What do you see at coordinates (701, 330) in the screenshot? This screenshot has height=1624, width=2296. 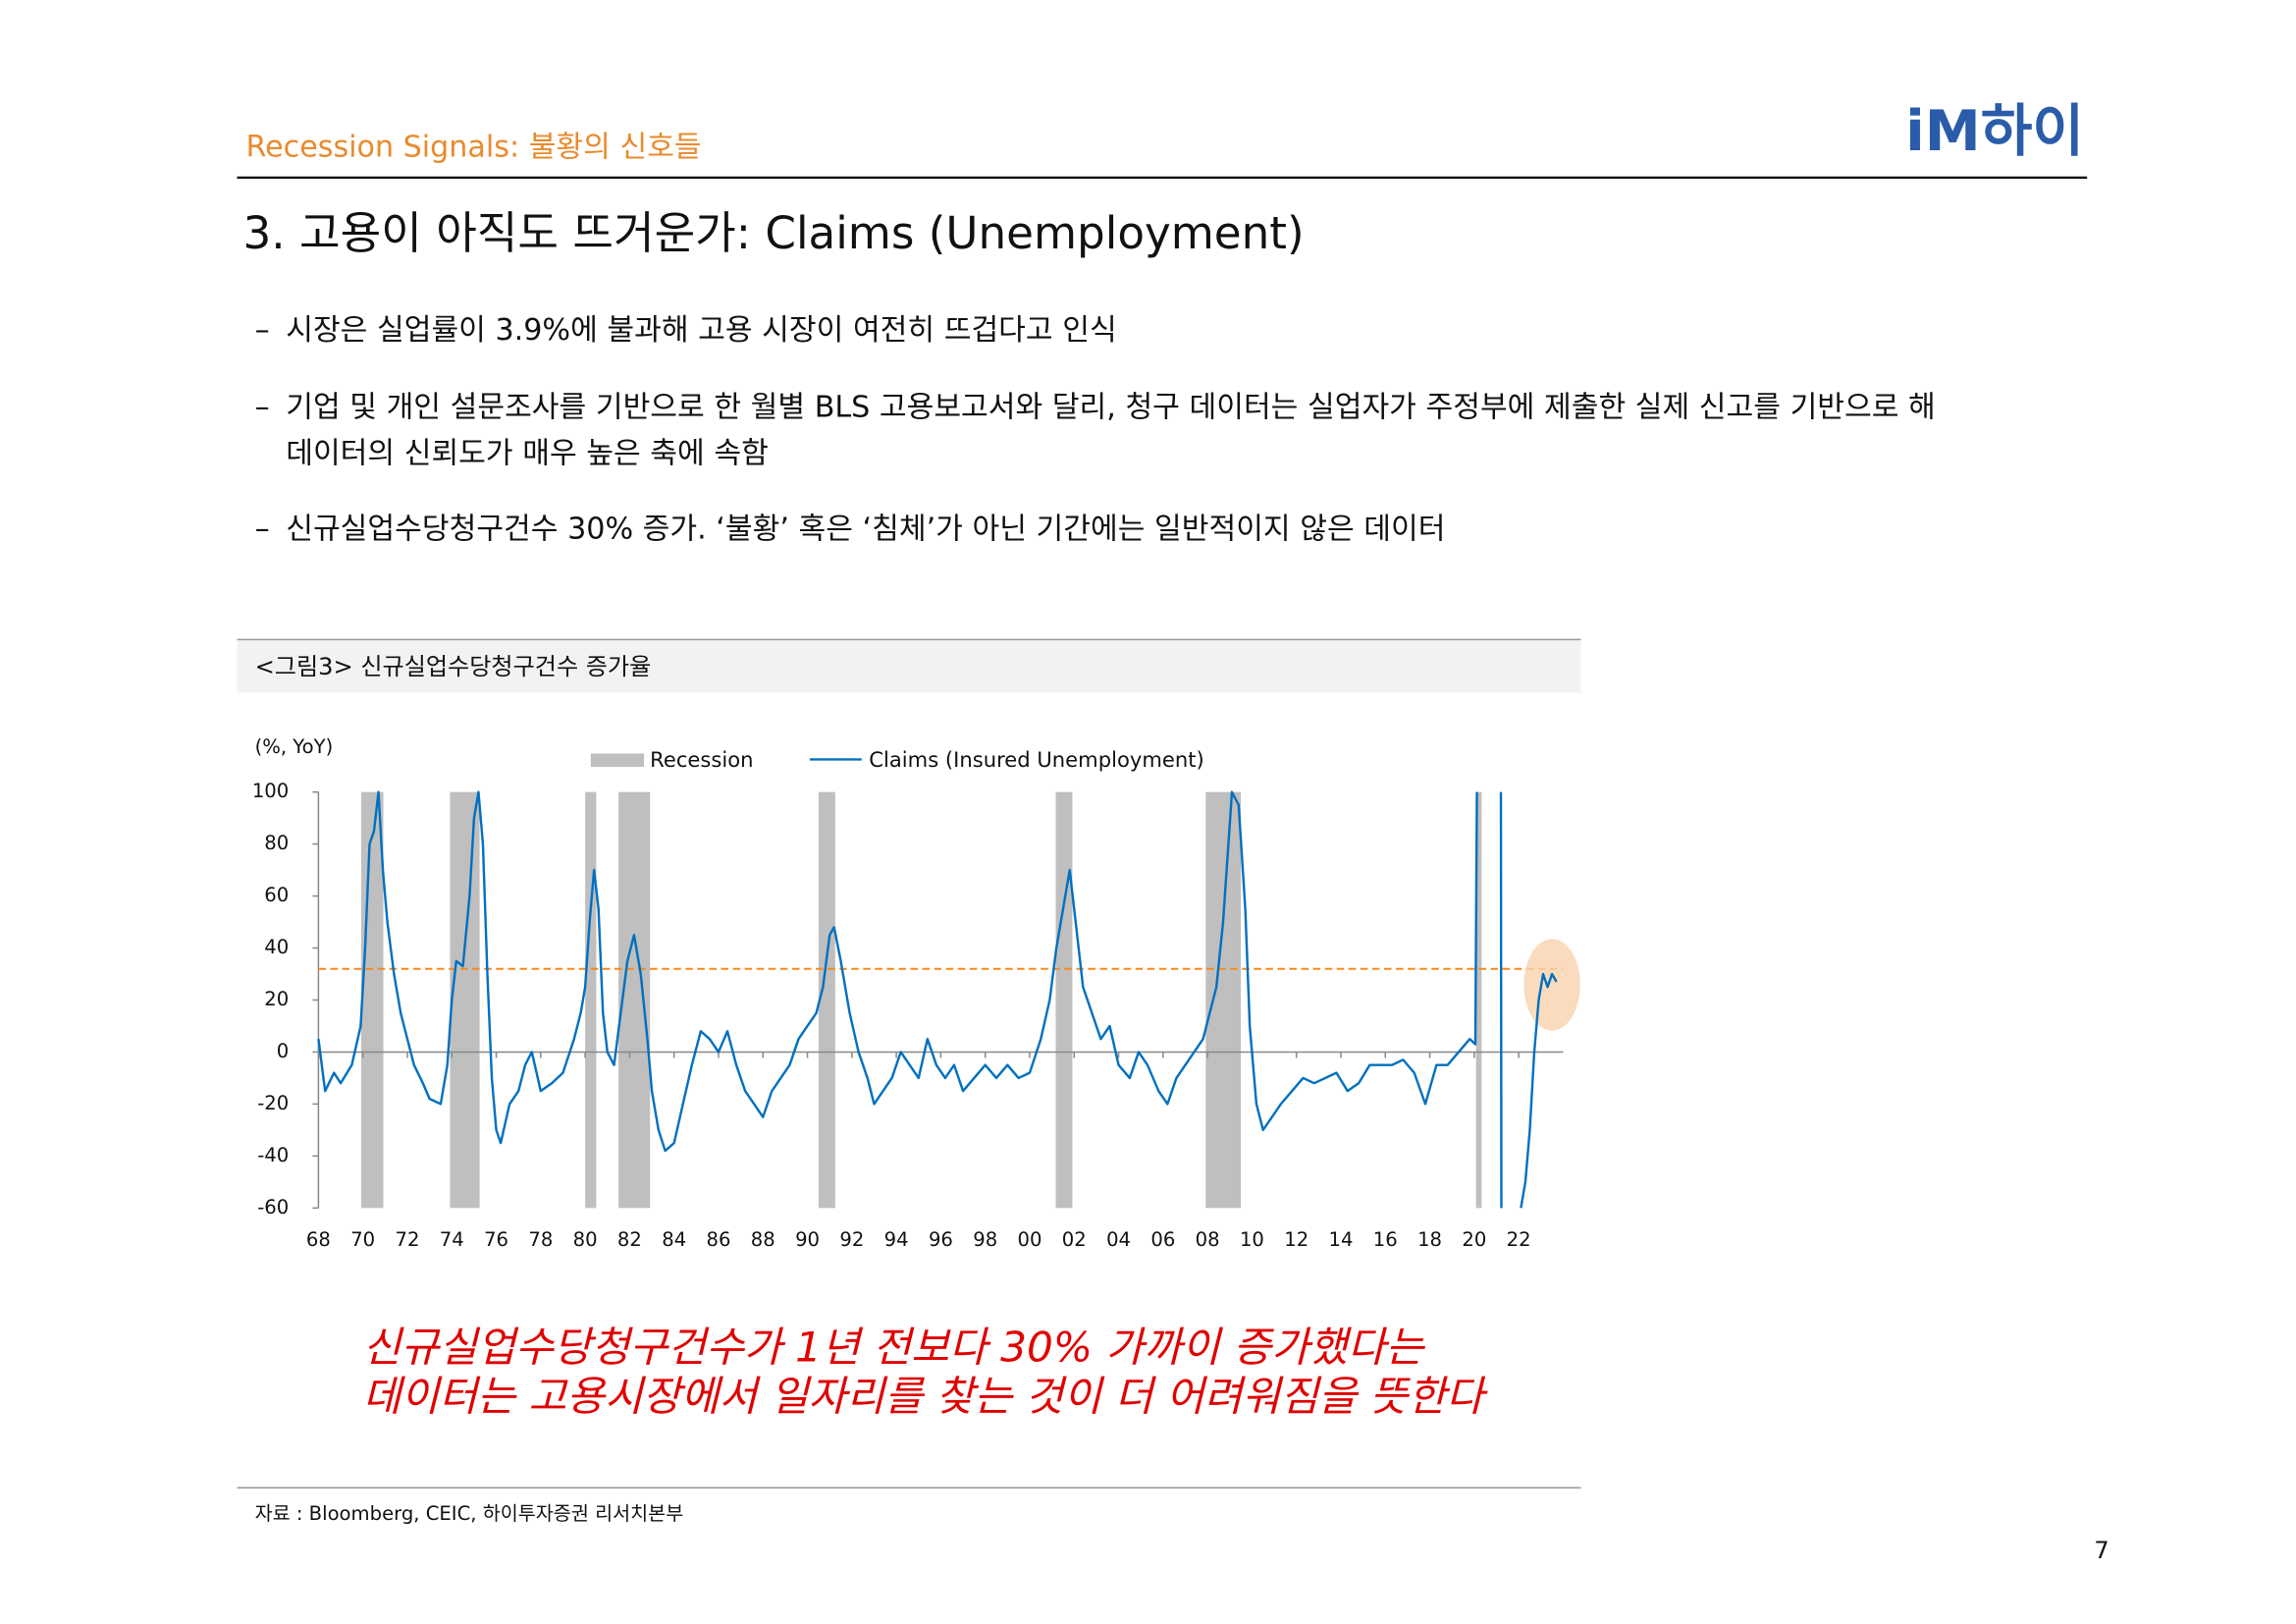 I see `bullet: 시장은 실업률이 3.9%에 불과해 고용 시장이 여전히 뜨겁다고 인식` at bounding box center [701, 330].